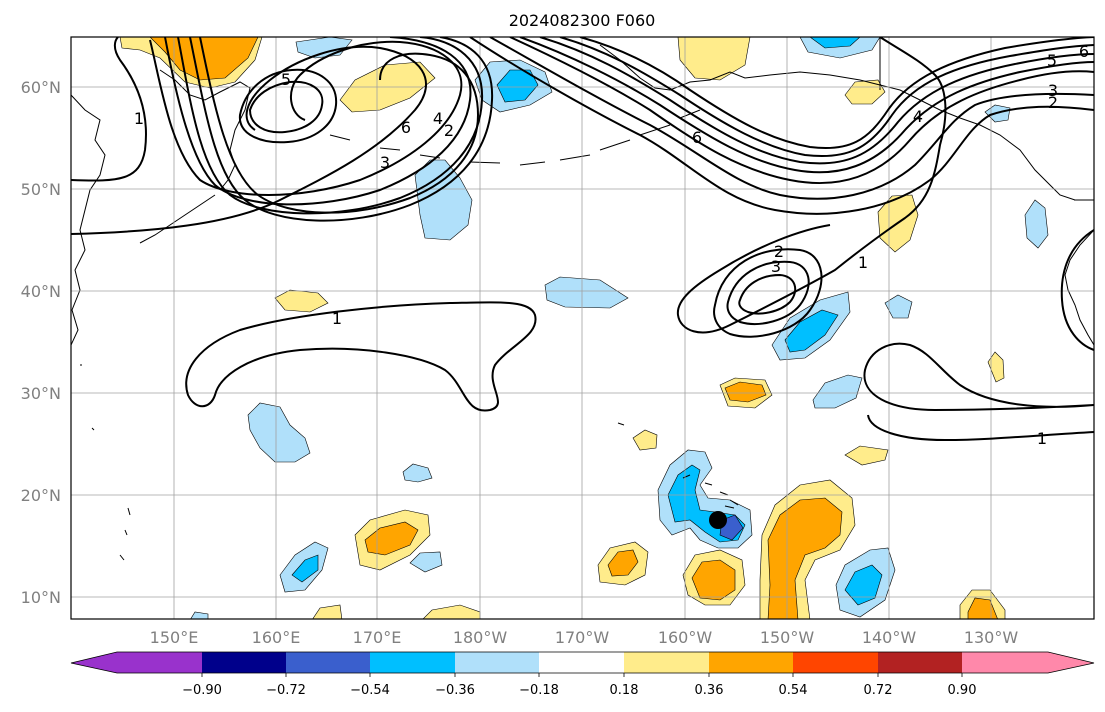 This screenshot has width=1105, height=712. Describe the element at coordinates (286, 690) in the screenshot. I see `colorbar-tick-label: −0.72` at that location.